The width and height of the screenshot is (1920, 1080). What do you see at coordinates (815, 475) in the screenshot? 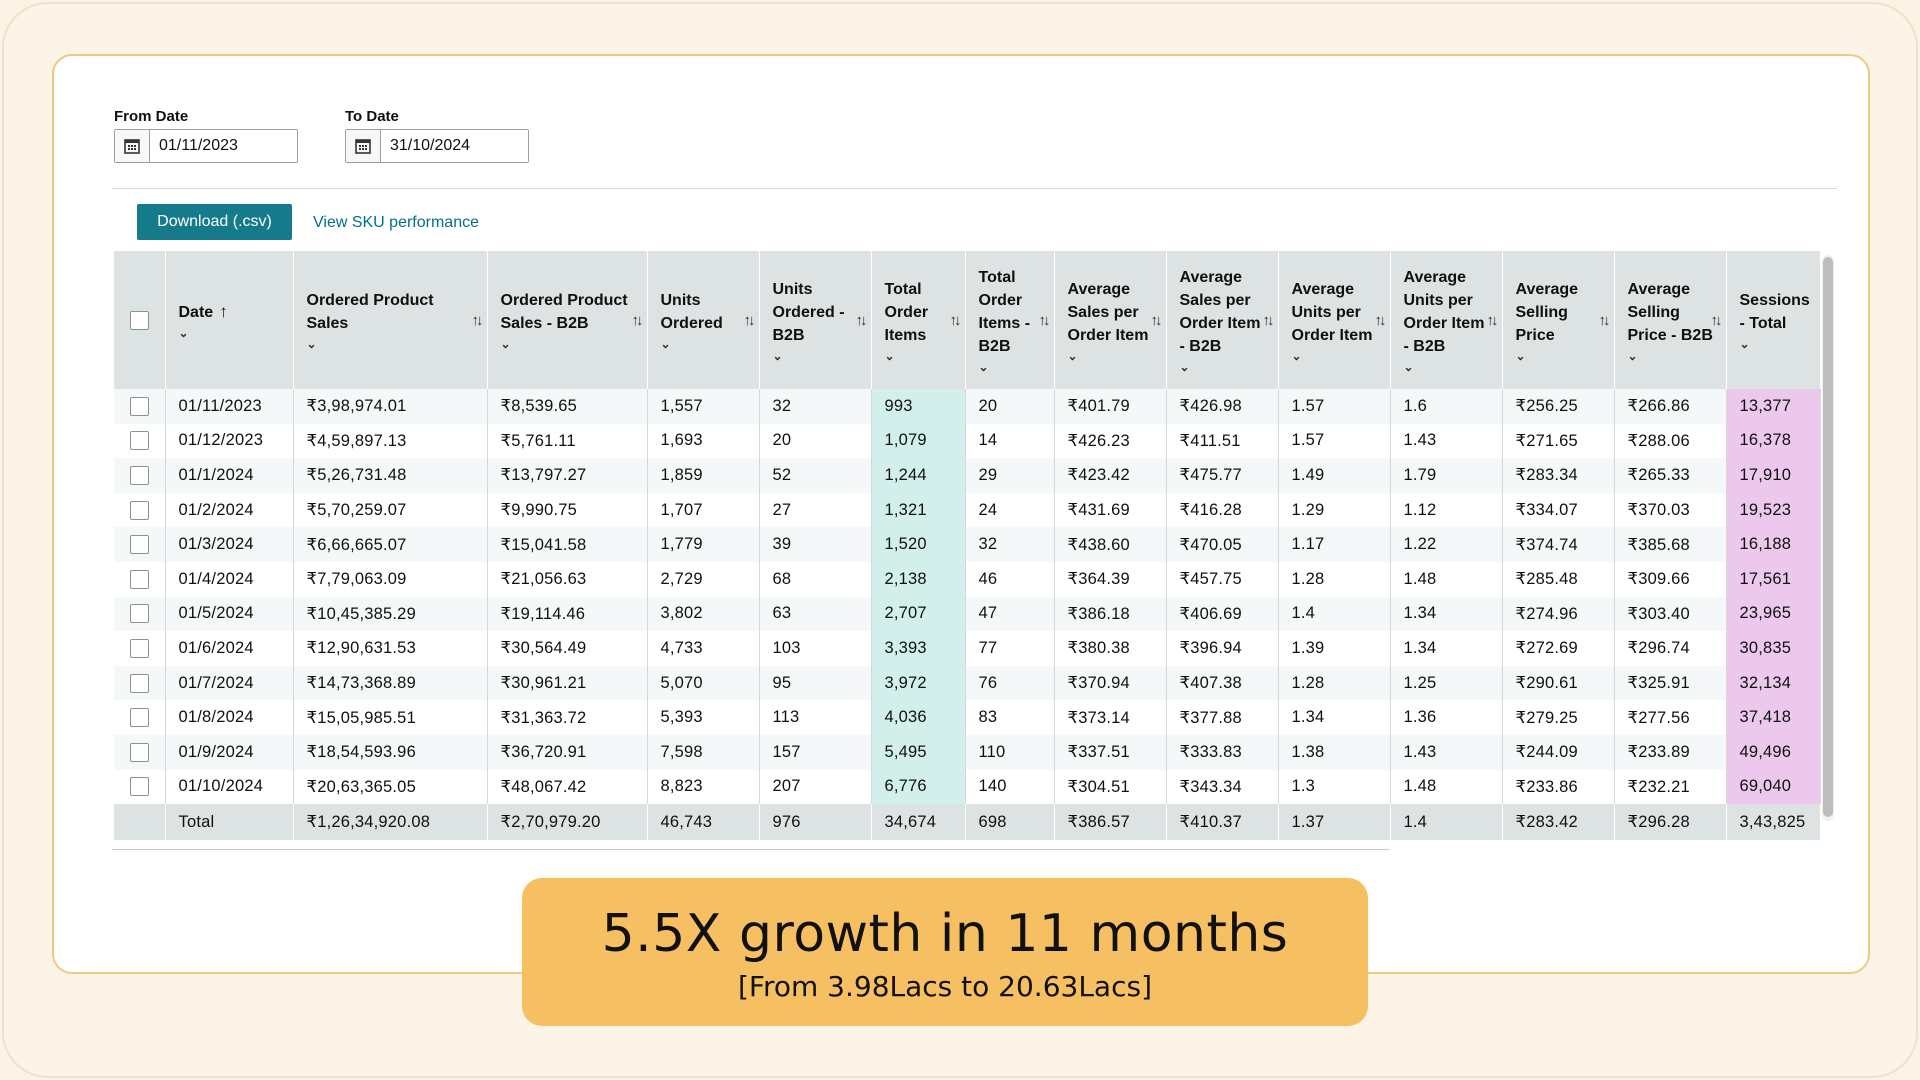
I see `table-cell: 52` at bounding box center [815, 475].